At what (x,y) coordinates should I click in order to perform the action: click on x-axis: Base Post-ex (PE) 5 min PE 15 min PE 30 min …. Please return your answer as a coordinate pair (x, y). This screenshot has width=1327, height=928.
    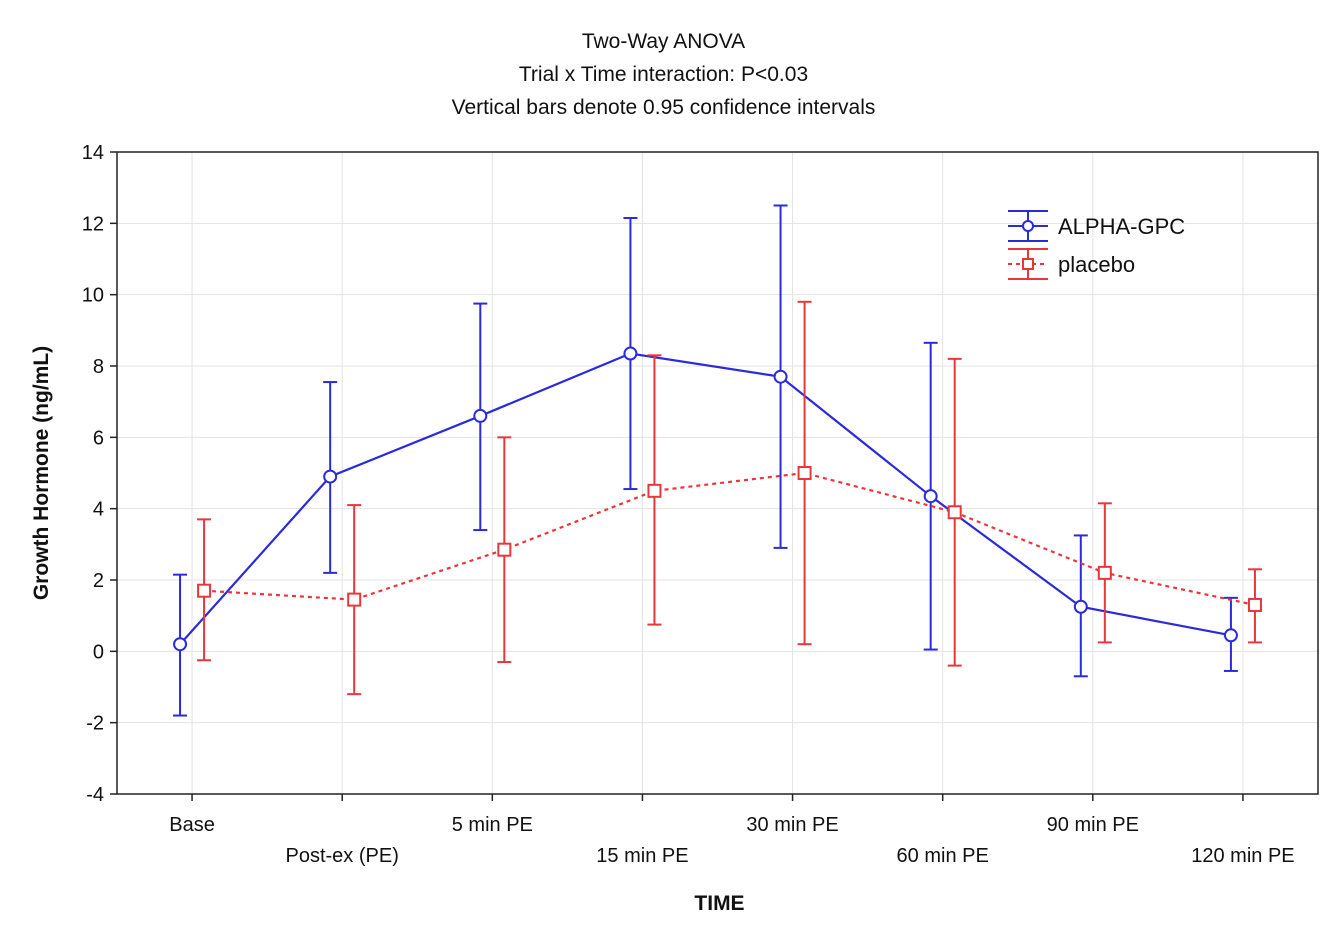
    Looking at the image, I should click on (732, 830).